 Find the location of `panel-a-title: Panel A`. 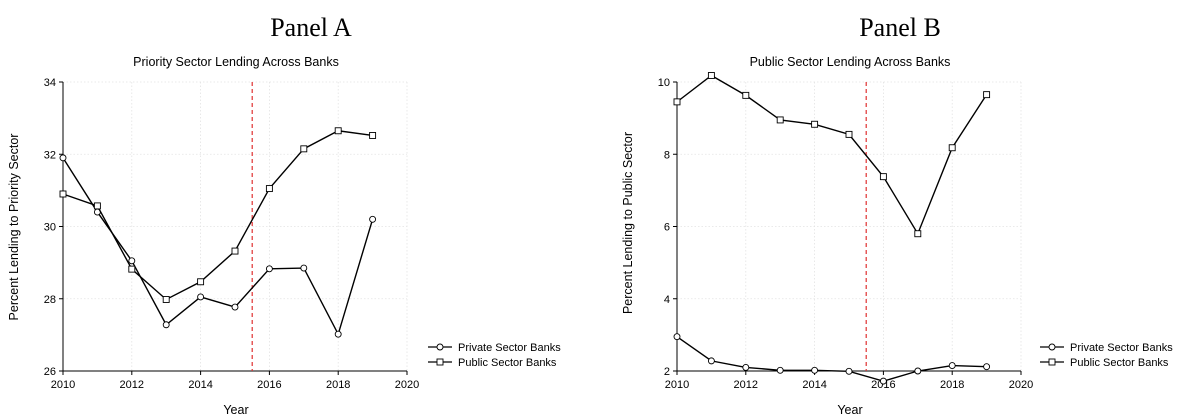

panel-a-title: Panel A is located at coordinates (311, 27).